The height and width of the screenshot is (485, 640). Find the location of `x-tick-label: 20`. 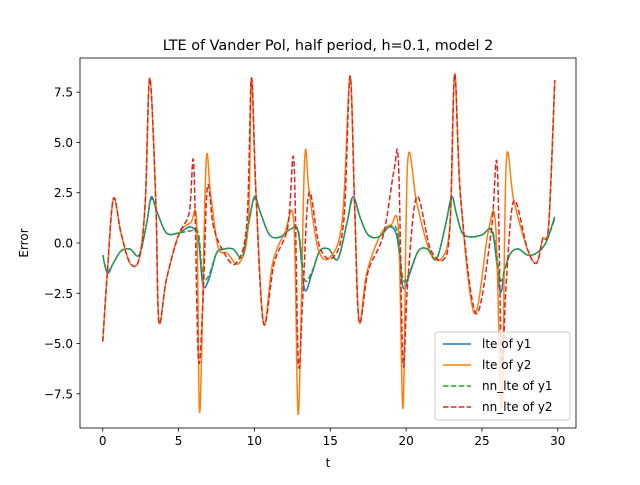

x-tick-label: 20 is located at coordinates (405, 441).